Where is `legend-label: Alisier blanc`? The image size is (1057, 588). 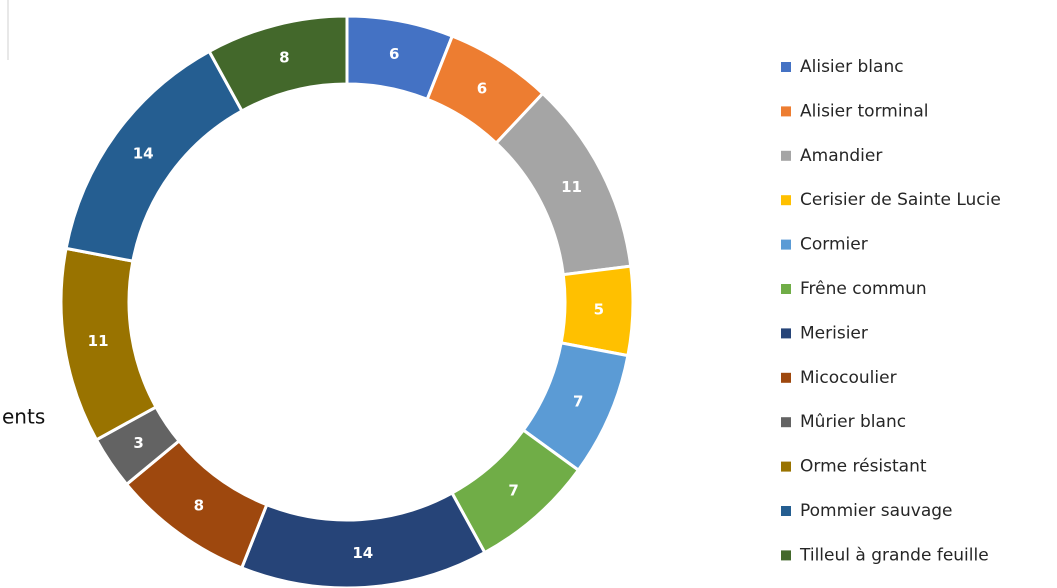
legend-label: Alisier blanc is located at coordinates (852, 67).